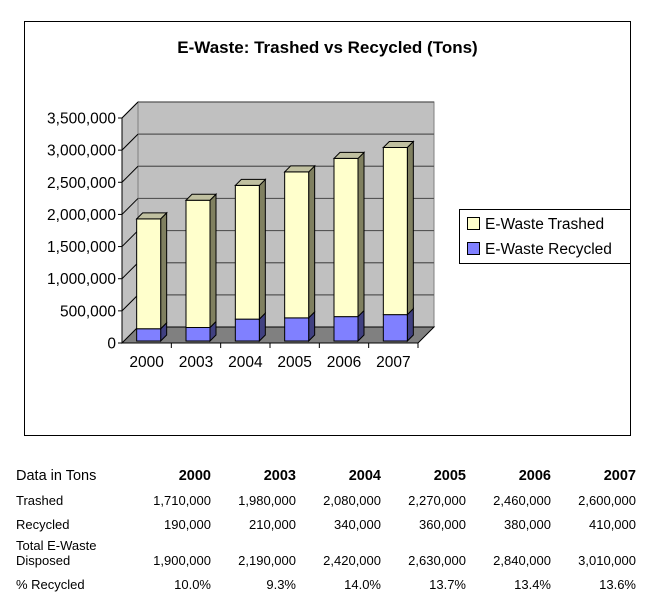 This screenshot has width=667, height=609. What do you see at coordinates (182, 560) in the screenshot?
I see `table-cell: 1,900,000` at bounding box center [182, 560].